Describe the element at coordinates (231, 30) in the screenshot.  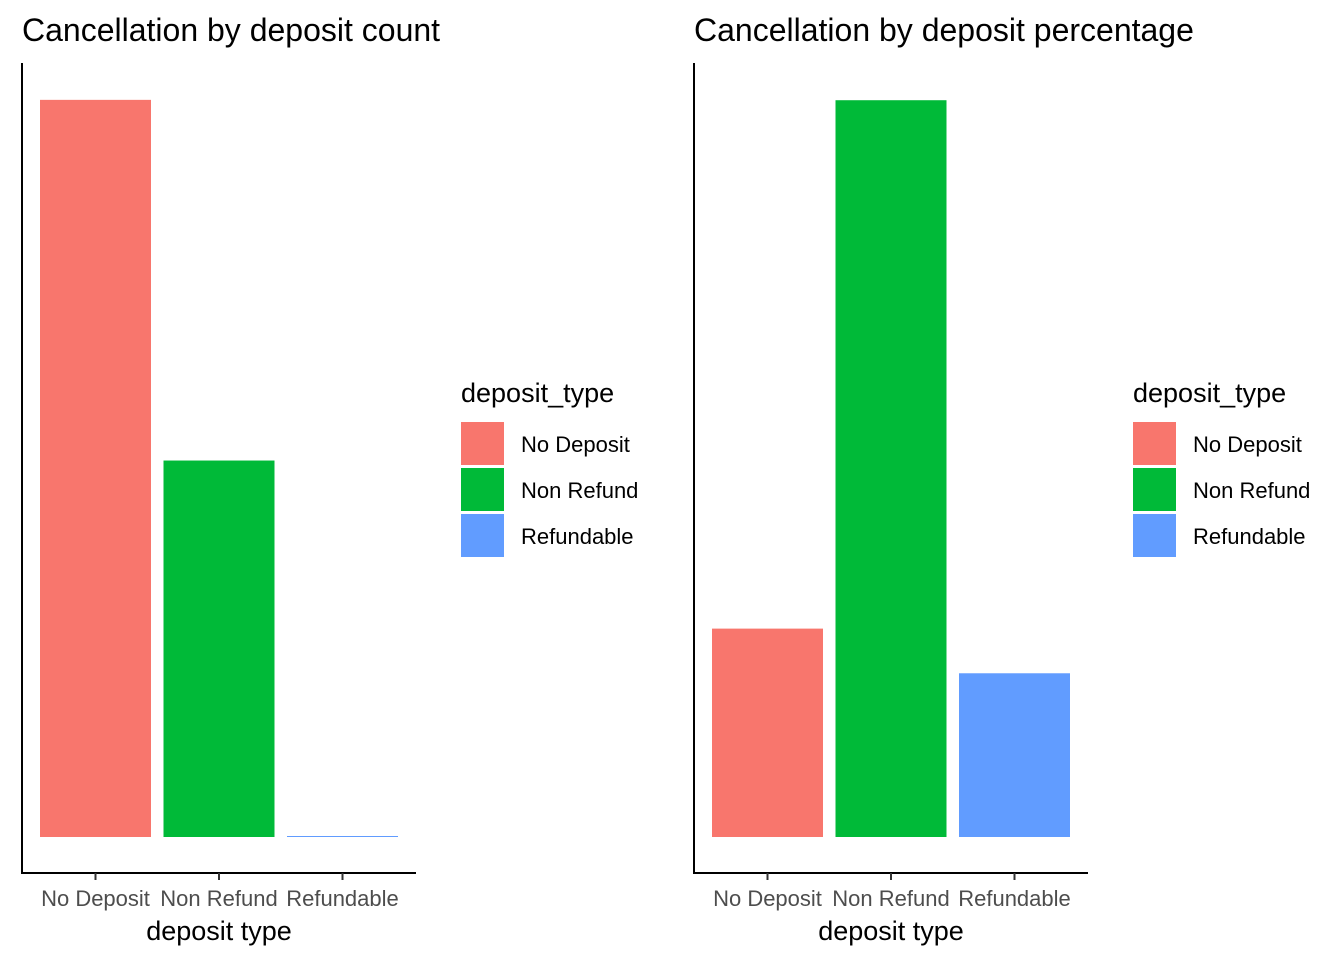
I see `chart-title: Cancellation by deposit count` at that location.